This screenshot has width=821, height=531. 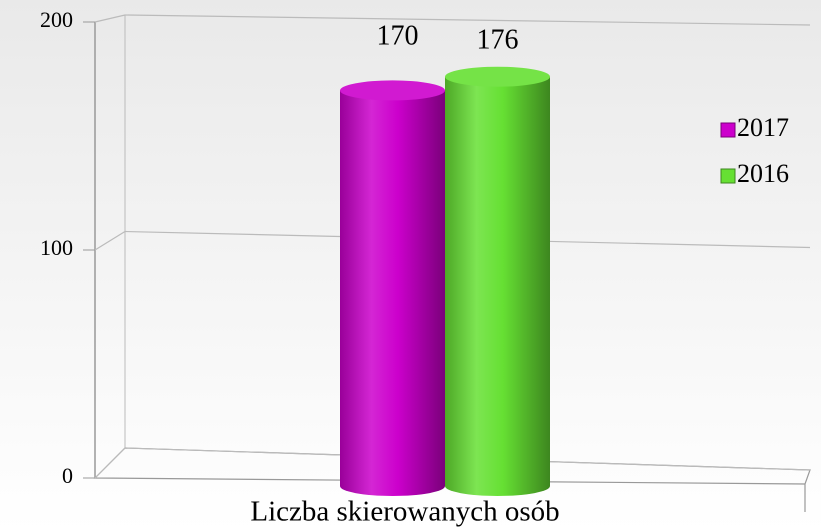 I want to click on x-tick-label: Liczba skierowanych osób, so click(x=404, y=512).